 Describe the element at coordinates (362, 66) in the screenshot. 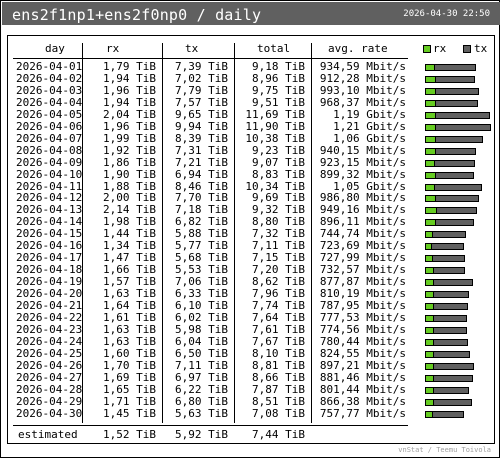

I see `row-avg-rate: 934,59 Mbit/s` at that location.